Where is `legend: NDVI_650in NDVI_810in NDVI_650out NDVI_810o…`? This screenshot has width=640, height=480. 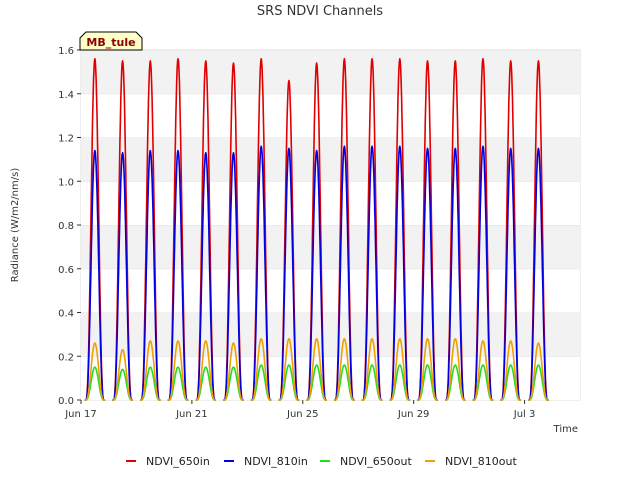
legend: NDVI_650in NDVI_810in NDVI_650out NDVI_810o… is located at coordinates (321, 461).